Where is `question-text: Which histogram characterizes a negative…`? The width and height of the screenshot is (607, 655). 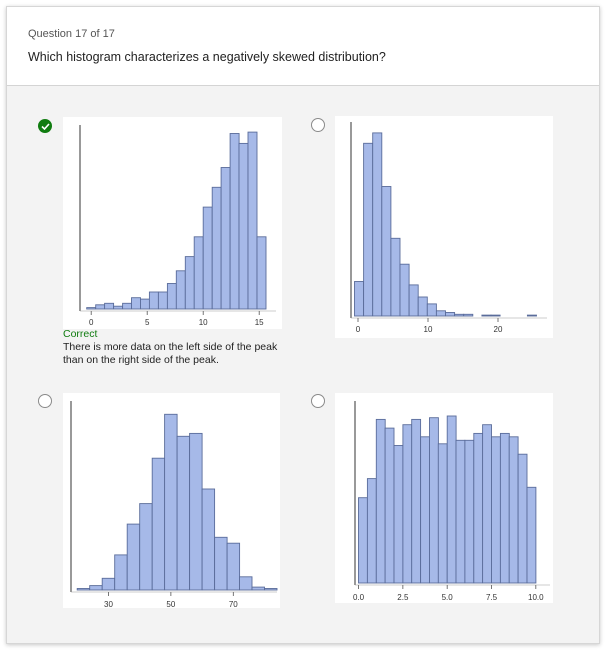
question-text: Which histogram characterizes a negative… is located at coordinates (207, 57).